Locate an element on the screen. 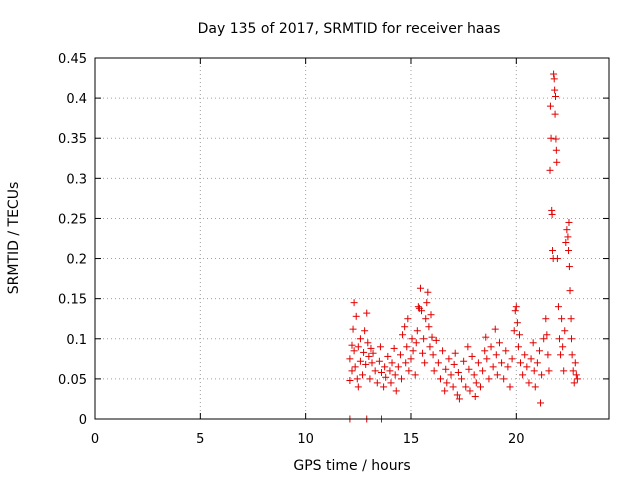 The width and height of the screenshot is (640, 480). x-axis-label: GPS time / hours is located at coordinates (351, 466).